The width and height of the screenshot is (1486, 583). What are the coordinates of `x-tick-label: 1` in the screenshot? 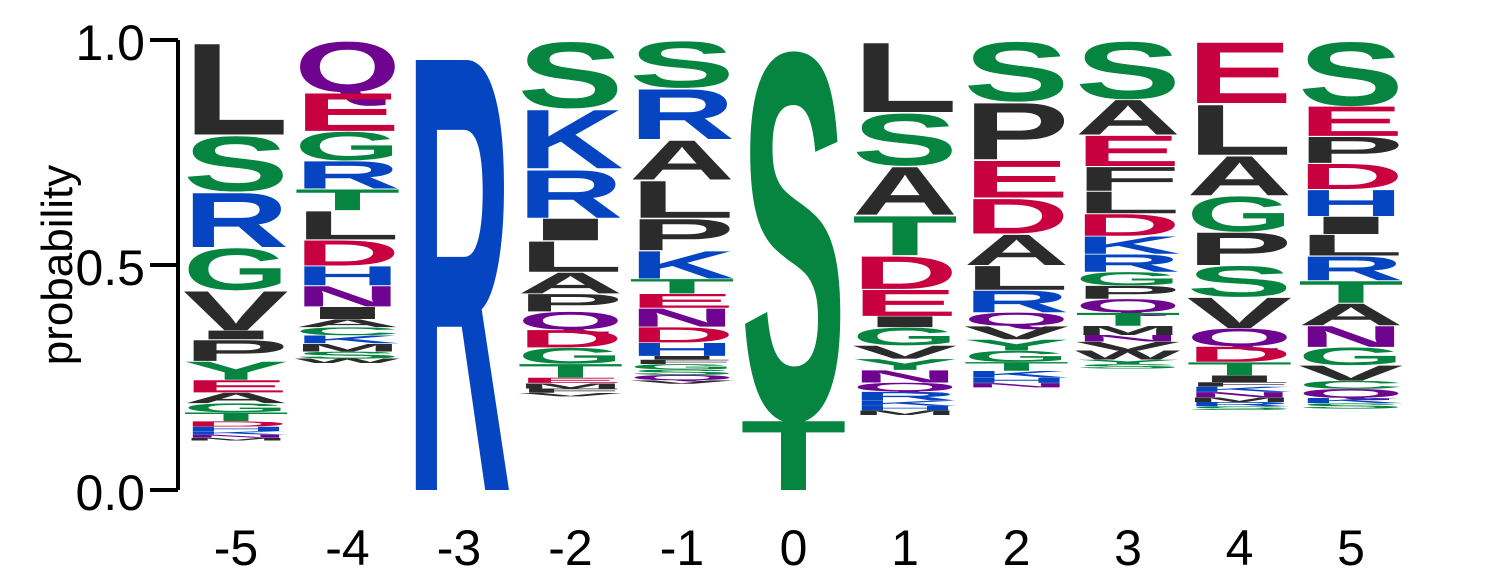 It's located at (905, 548).